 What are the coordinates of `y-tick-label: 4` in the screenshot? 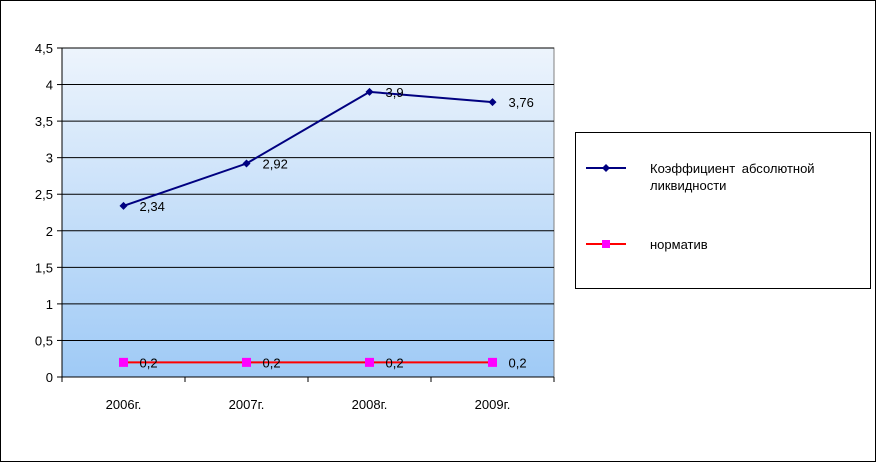 It's located at (49, 85).